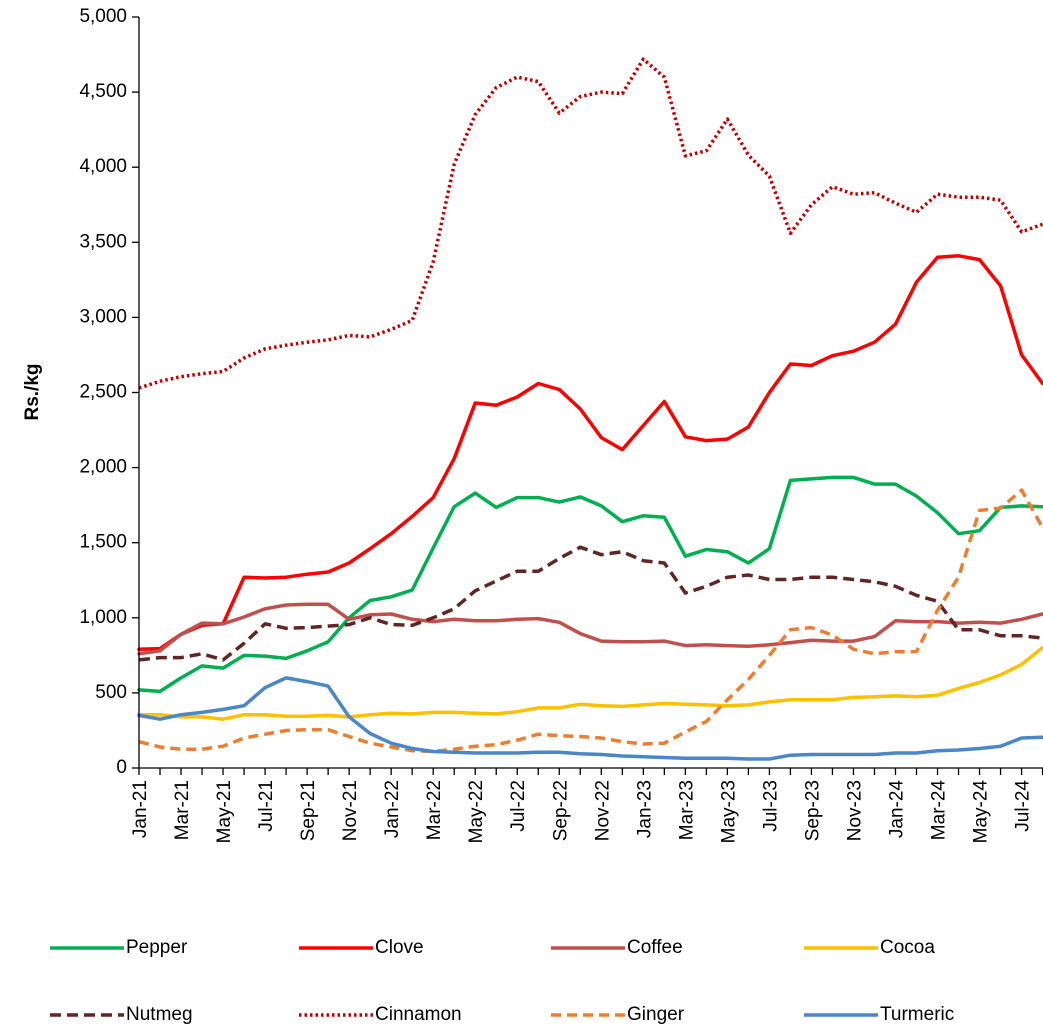  Describe the element at coordinates (103, 316) in the screenshot. I see `y-tick-label: 3,000` at that location.